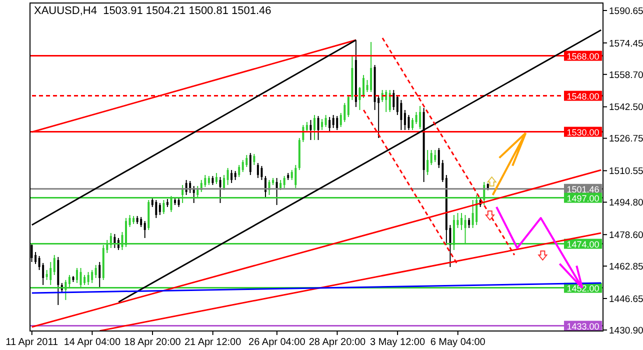 Image resolution: width=643 pixels, height=350 pixels. What do you see at coordinates (626, 139) in the screenshot?
I see `y-tick-label: 1526.75` at bounding box center [626, 139].